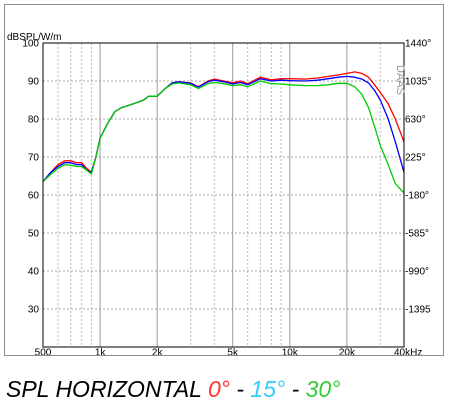 Image resolution: width=450 pixels, height=413 pixels. What do you see at coordinates (158, 351) in the screenshot?
I see `x-tick-label: 2k` at bounding box center [158, 351].